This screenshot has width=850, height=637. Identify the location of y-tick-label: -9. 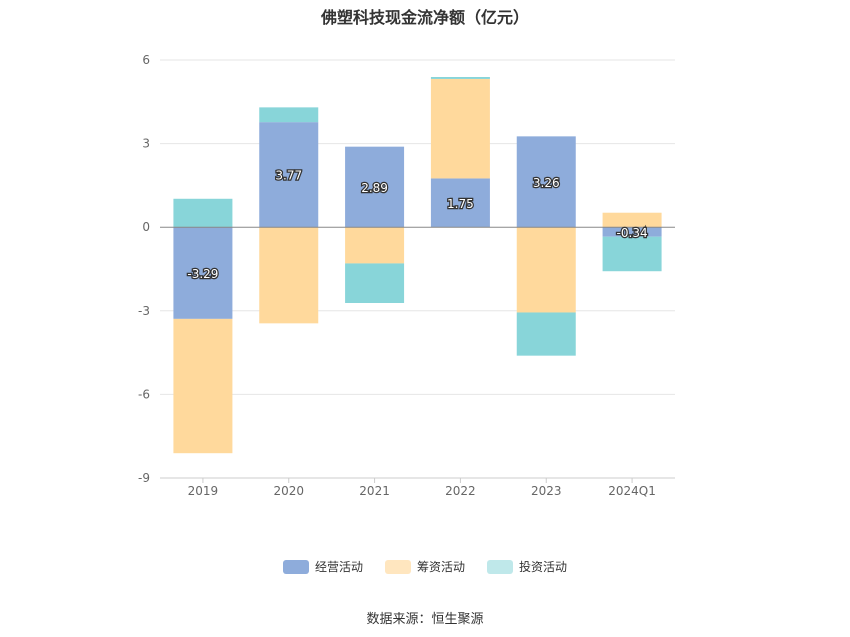
(144, 478).